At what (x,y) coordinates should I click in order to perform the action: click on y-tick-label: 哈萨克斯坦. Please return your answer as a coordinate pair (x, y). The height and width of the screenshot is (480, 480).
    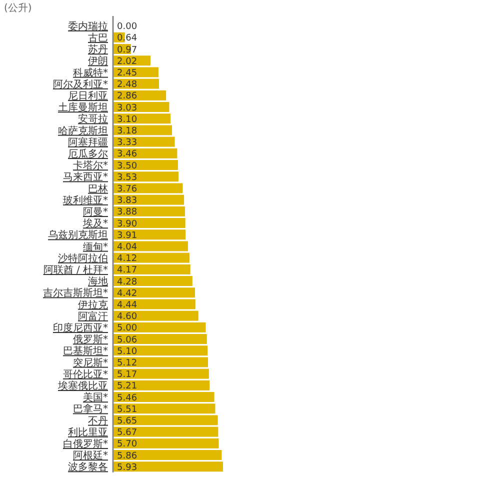
    Looking at the image, I should click on (83, 130).